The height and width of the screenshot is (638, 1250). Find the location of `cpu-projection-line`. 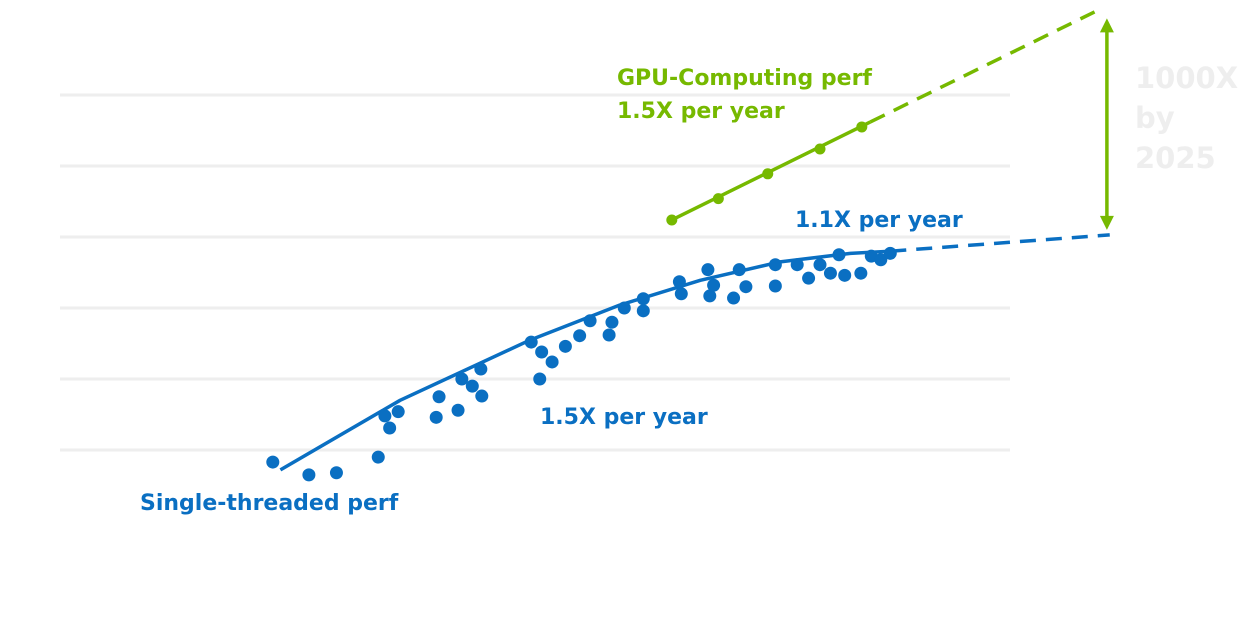

cpu-projection-line is located at coordinates (1000, 243).